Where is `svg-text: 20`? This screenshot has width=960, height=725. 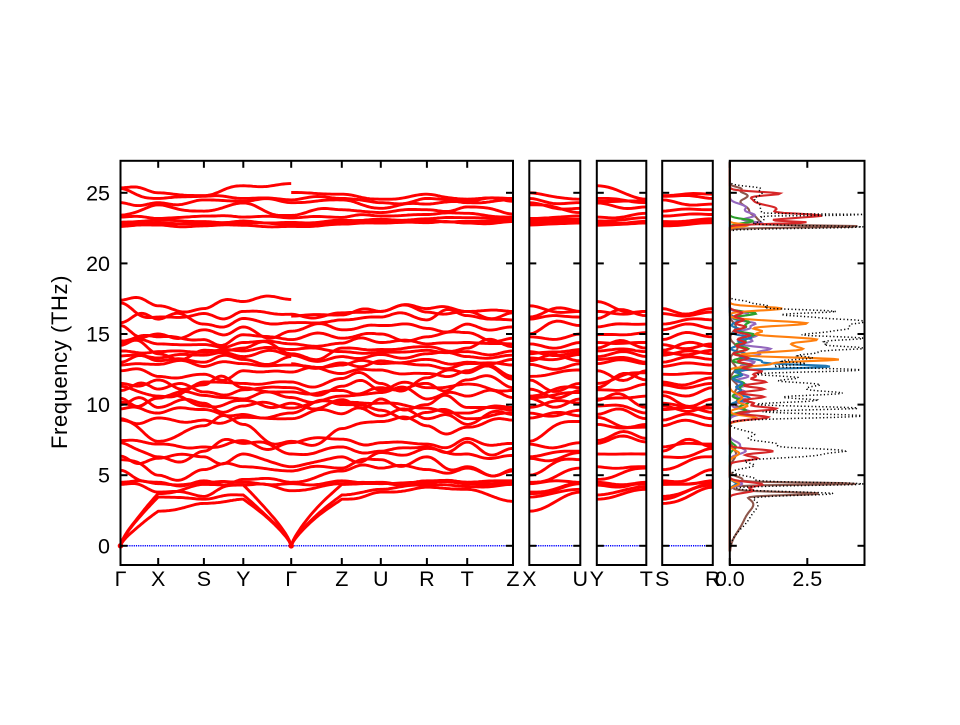
svg-text: 20 is located at coordinates (98, 264).